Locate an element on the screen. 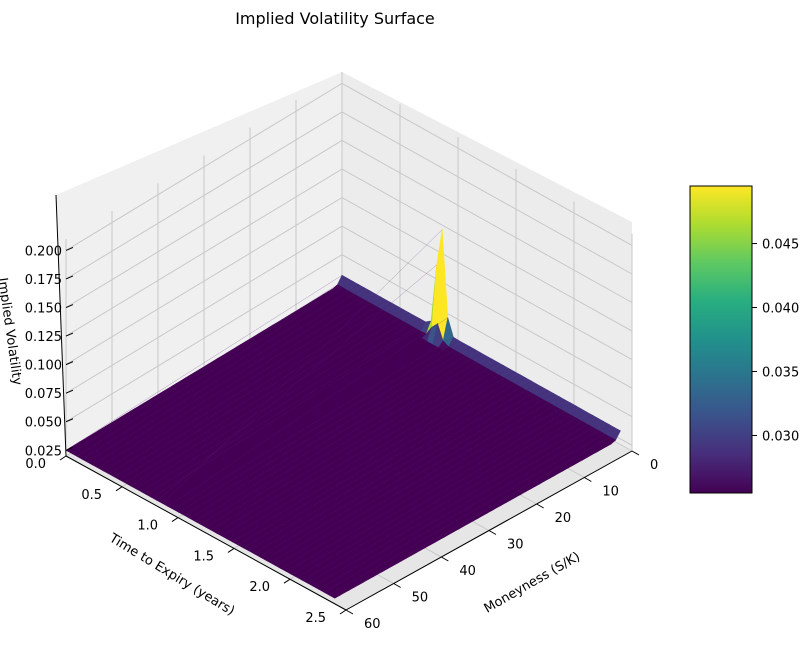 This screenshot has height=658, width=810. y-tick-label: 40 is located at coordinates (467, 571).